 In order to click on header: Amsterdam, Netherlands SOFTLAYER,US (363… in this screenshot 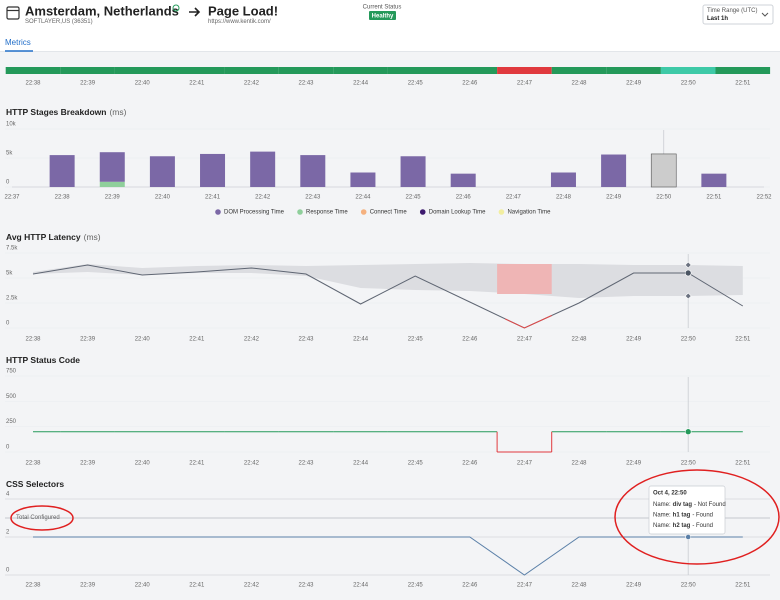, I will do `click(390, 14)`.